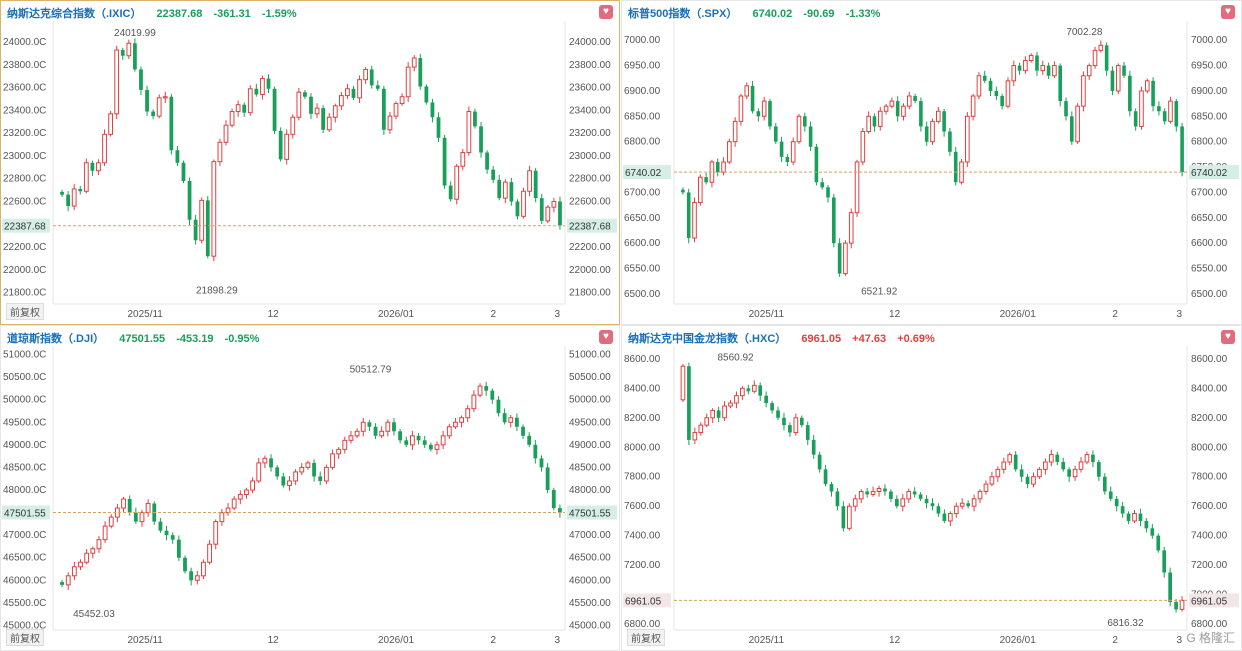 This screenshot has height=651, width=1242. Describe the element at coordinates (25, 514) in the screenshot. I see `last-price-tag-left-text: 47501.55` at that location.